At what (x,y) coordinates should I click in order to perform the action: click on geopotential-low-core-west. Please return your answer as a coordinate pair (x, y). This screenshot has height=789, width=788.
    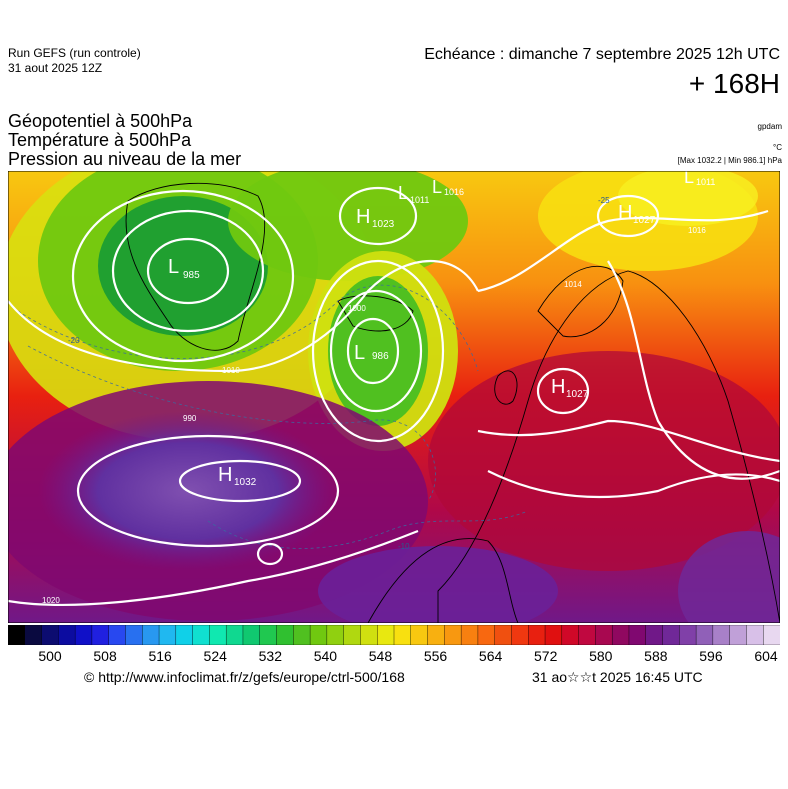
    Looking at the image, I should click on (183, 266).